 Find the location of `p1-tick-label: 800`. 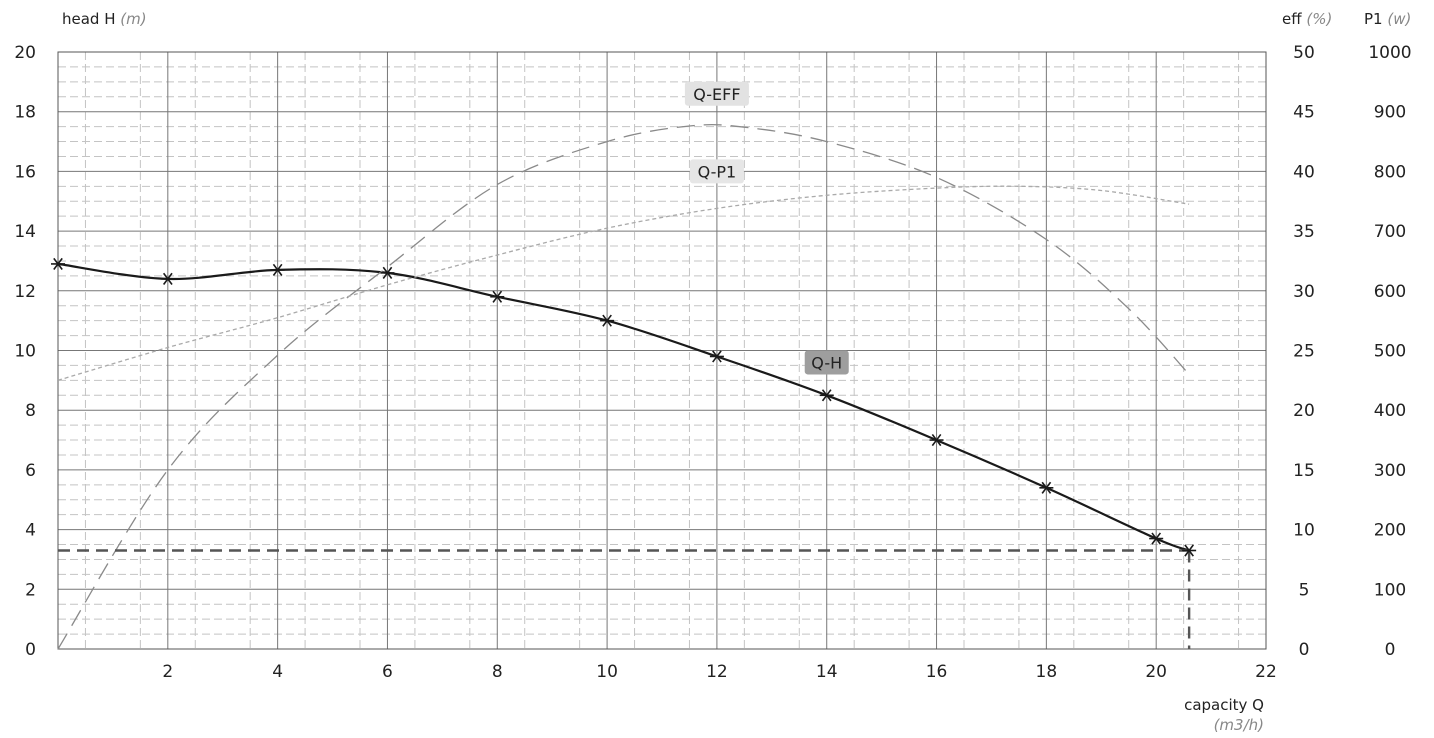

p1-tick-label: 800 is located at coordinates (1390, 172).